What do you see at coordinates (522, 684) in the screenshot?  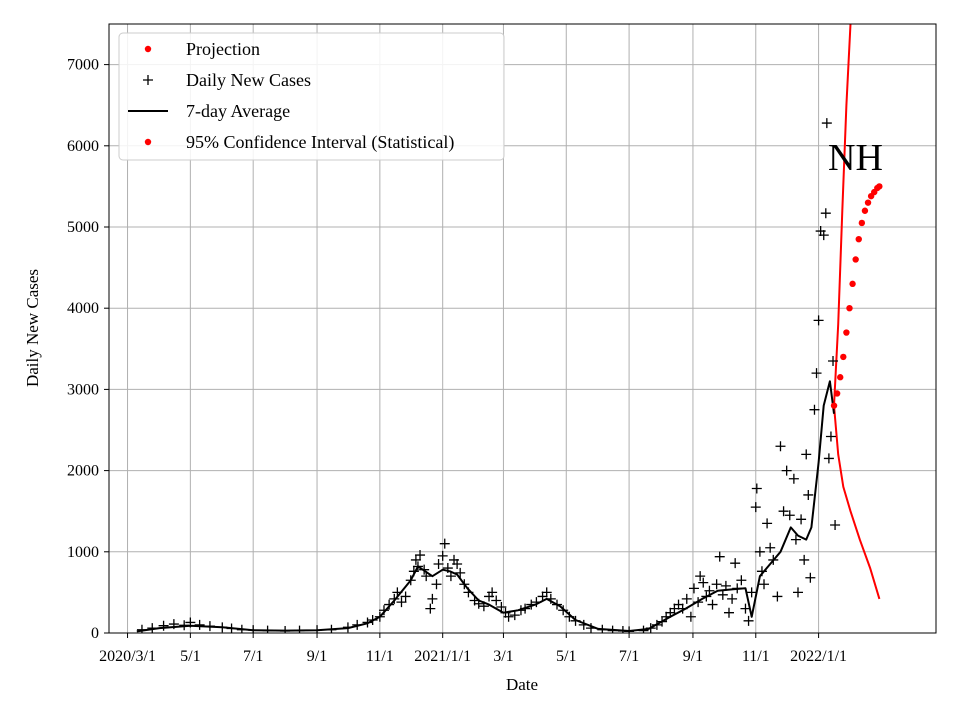 I see `x-axis-title: Date` at bounding box center [522, 684].